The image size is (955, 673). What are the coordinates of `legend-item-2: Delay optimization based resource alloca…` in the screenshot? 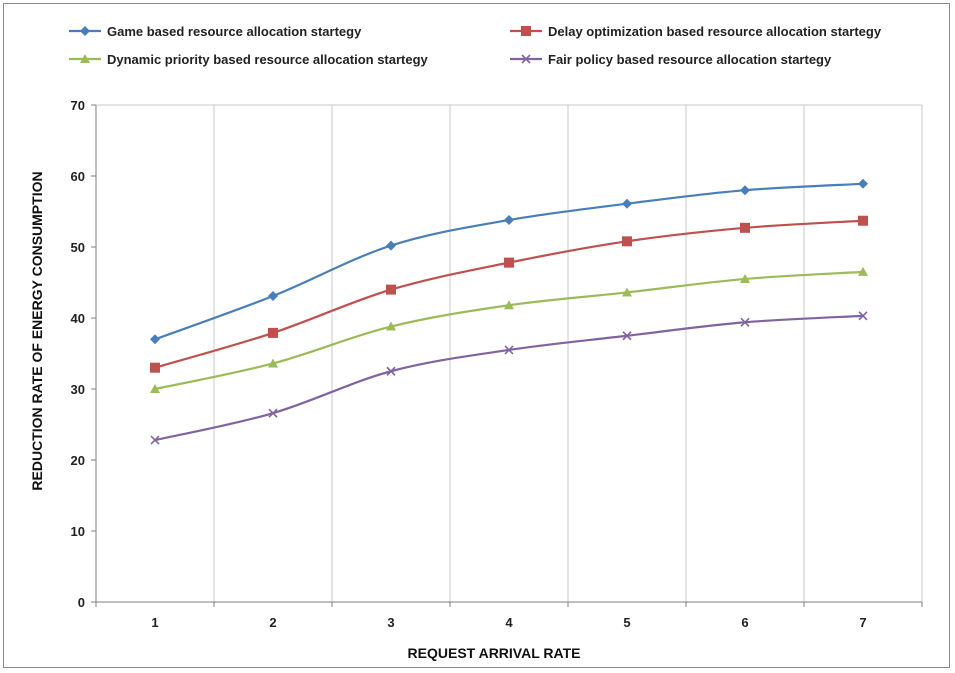 It's located at (696, 31).